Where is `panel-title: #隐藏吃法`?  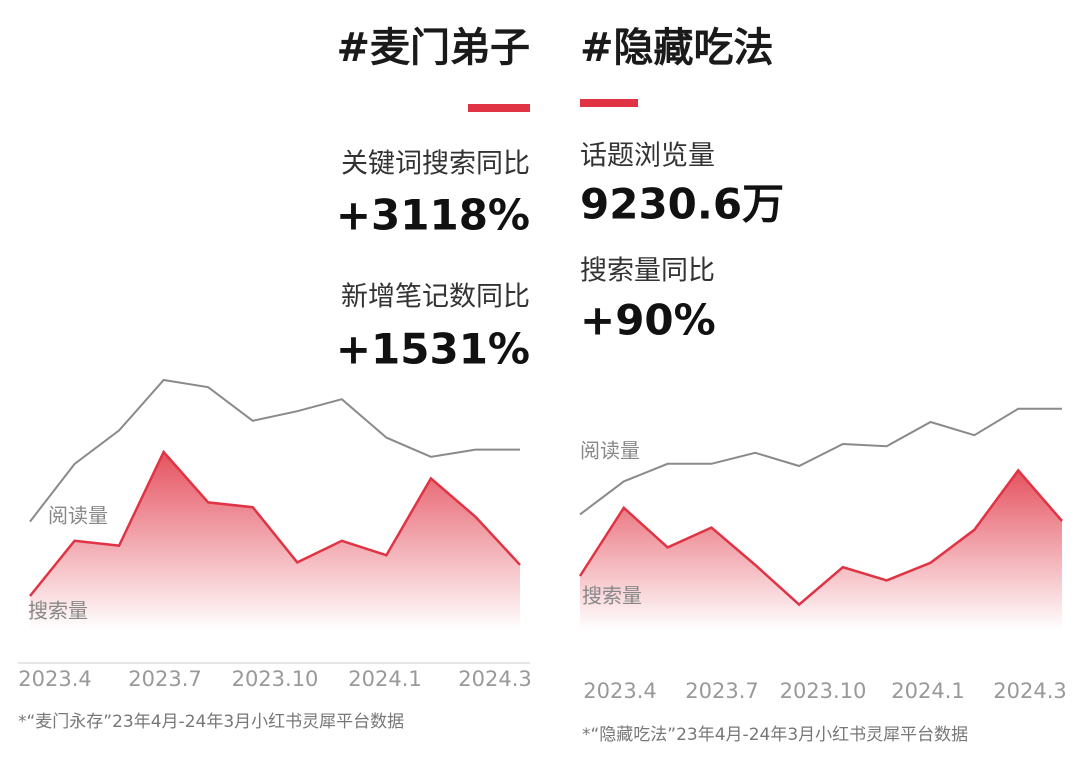
panel-title: #隐藏吃法 is located at coordinates (677, 48).